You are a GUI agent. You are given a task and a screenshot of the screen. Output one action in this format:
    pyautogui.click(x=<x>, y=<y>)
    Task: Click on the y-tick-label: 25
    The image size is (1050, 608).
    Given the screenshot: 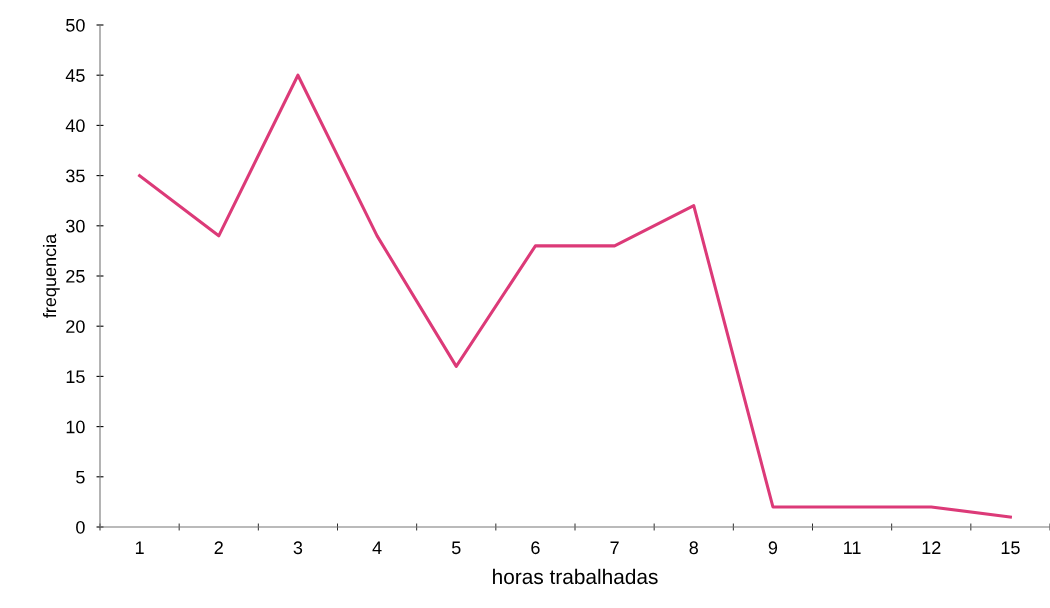 What is the action you would take?
    pyautogui.click(x=75, y=276)
    